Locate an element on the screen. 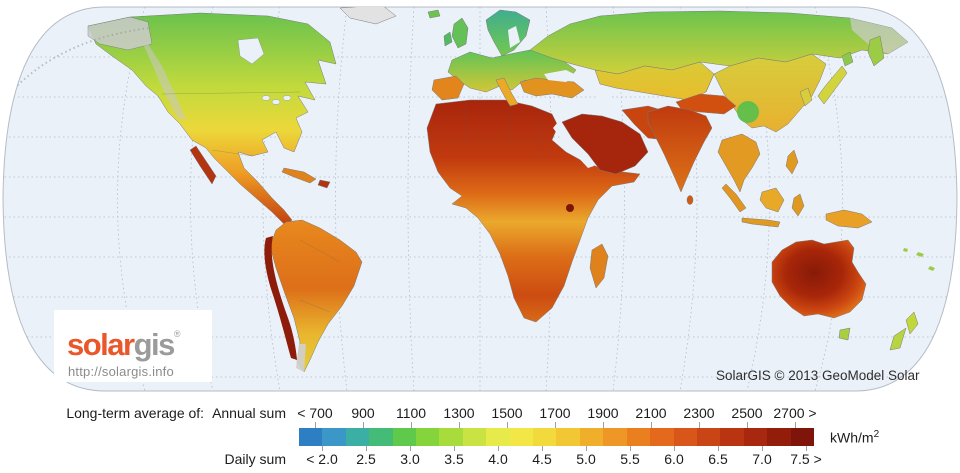  legend-row1-labels: Long-term average of: Annual sum is located at coordinates (143, 413).